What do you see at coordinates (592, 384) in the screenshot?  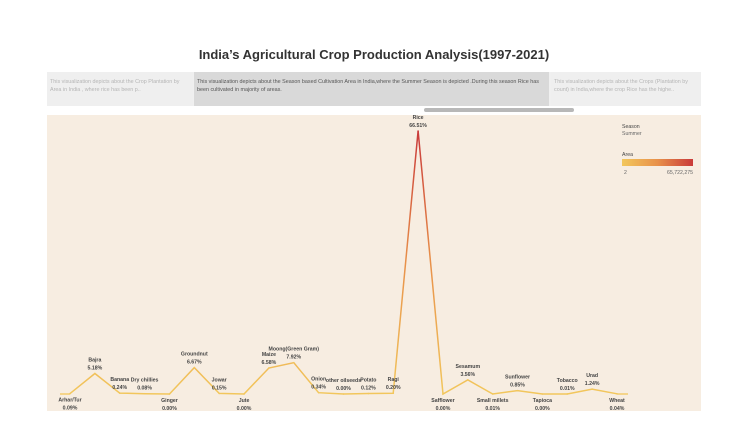 I see `value-label-urad: 1.24%` at bounding box center [592, 384].